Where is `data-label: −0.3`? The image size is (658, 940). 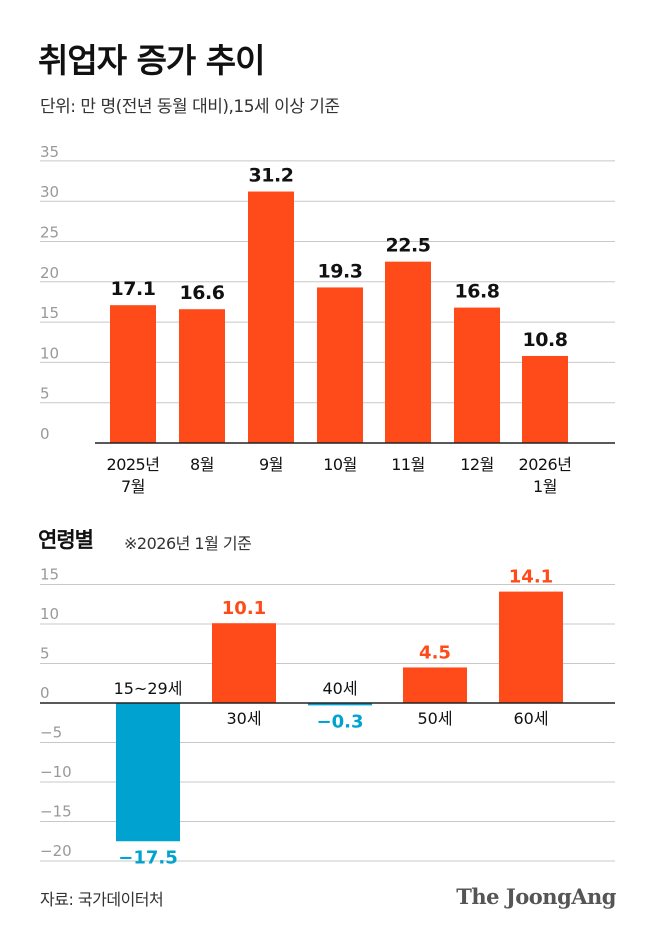 data-label: −0.3 is located at coordinates (340, 721).